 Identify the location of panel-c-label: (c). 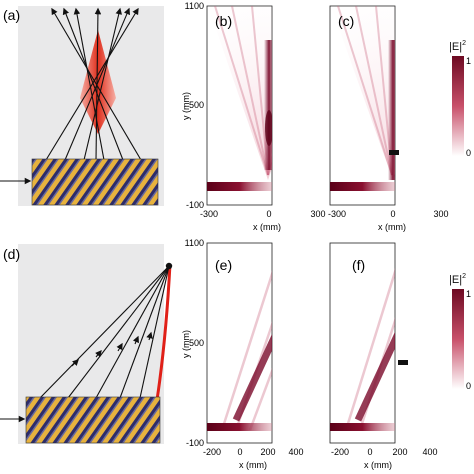
(346, 21).